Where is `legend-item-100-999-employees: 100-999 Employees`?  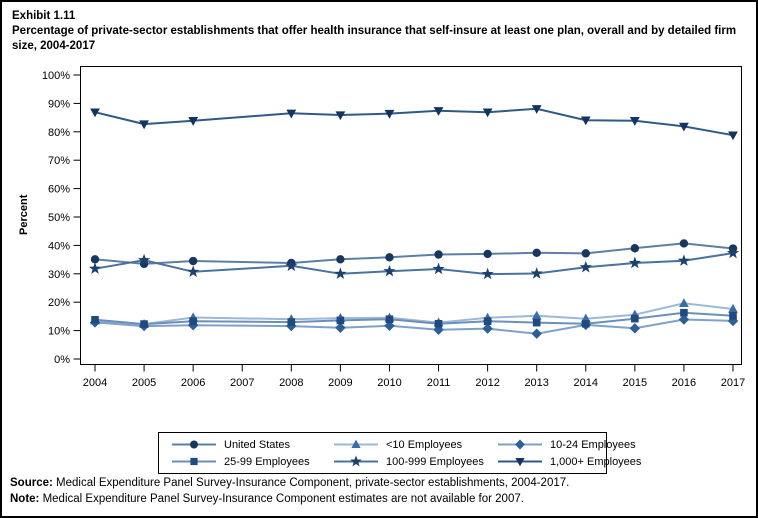
legend-item-100-999-employees: 100-999 Employees is located at coordinates (415, 461).